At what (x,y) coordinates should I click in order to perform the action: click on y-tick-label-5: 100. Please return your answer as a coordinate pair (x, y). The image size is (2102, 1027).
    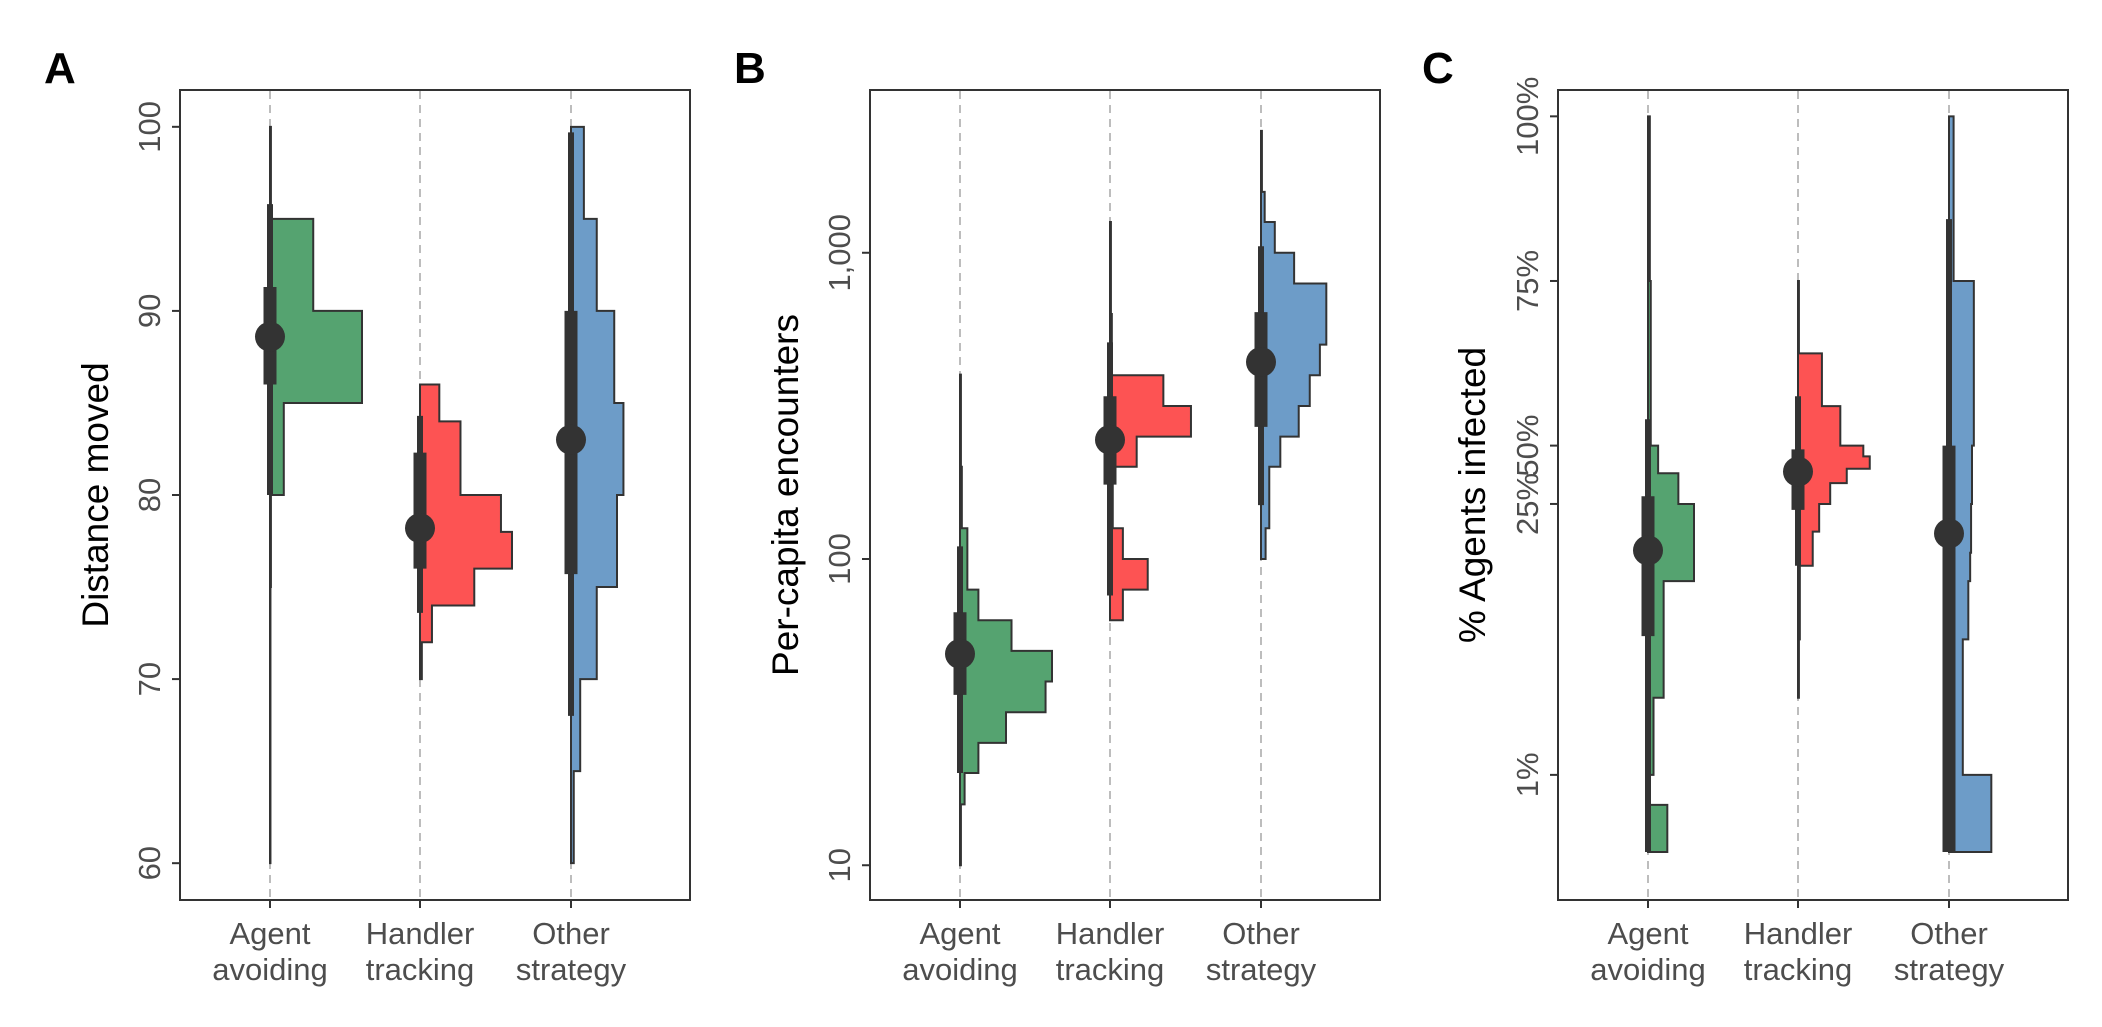
    Looking at the image, I should click on (149, 127).